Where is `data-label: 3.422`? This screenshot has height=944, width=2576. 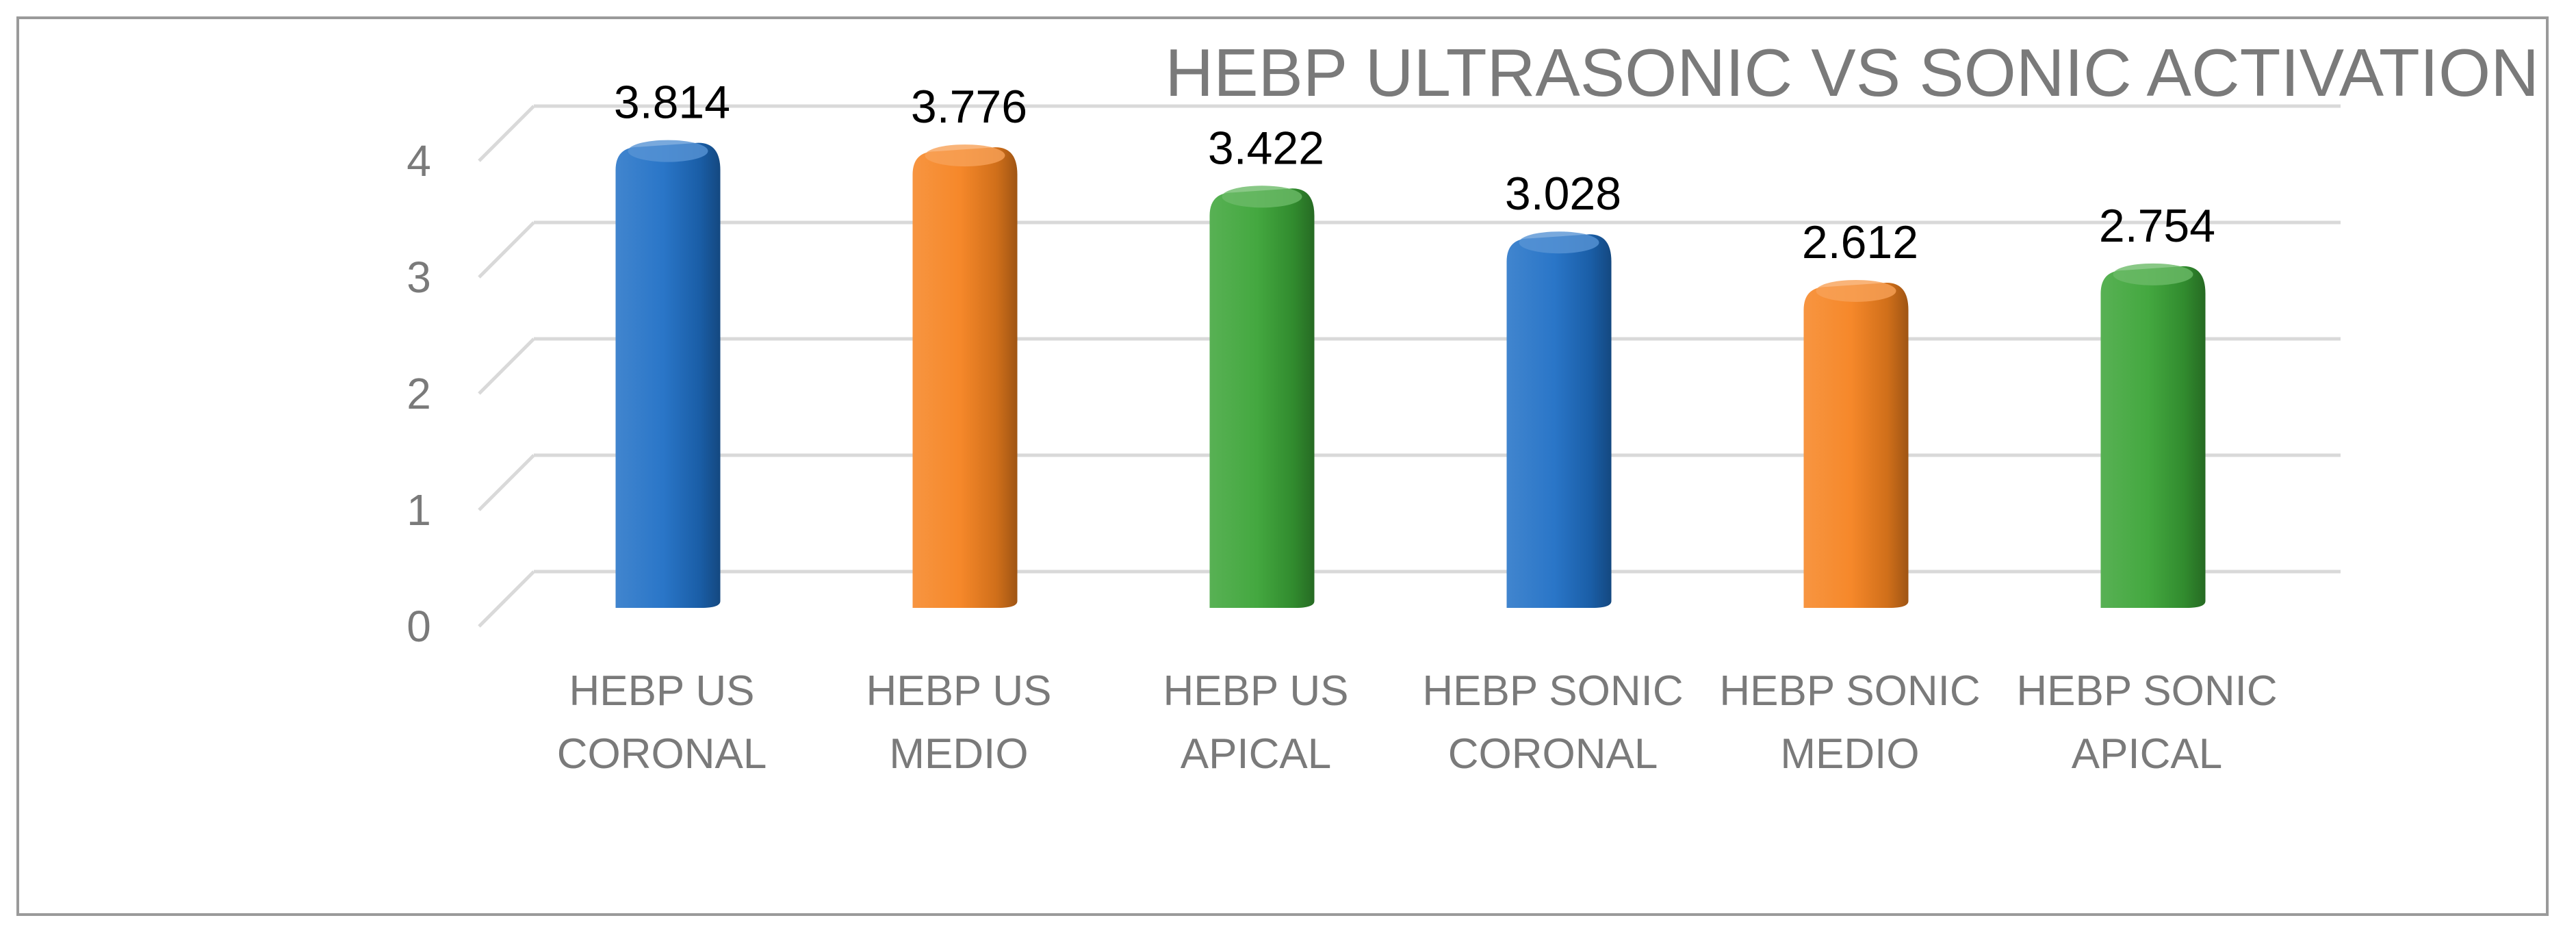 data-label: 3.422 is located at coordinates (1266, 148).